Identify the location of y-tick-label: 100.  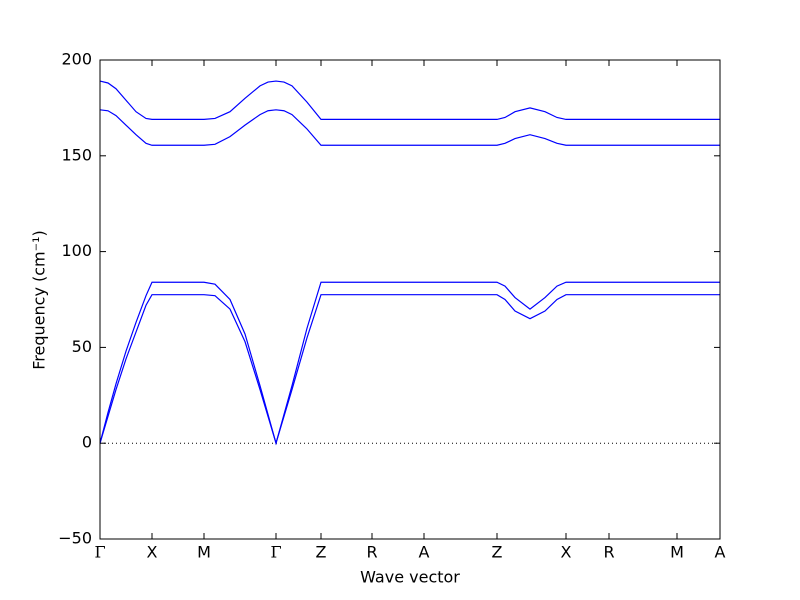
(76, 250).